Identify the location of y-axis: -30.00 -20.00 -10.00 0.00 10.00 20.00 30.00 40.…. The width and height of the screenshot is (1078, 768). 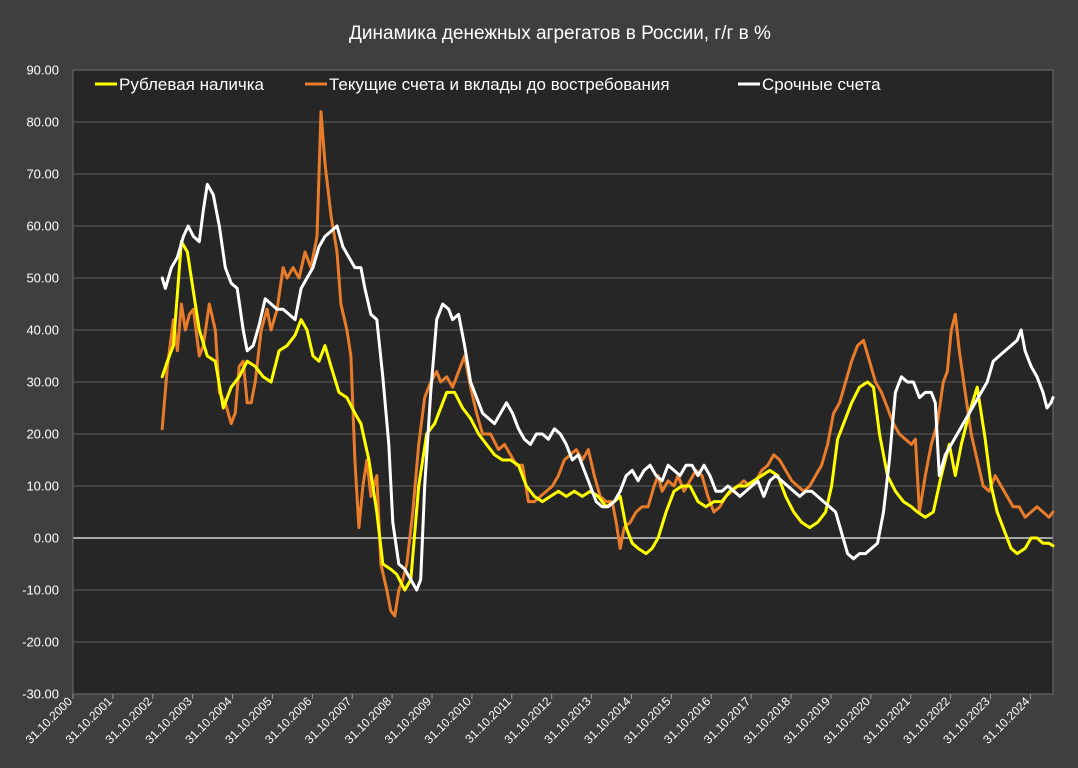
(40, 382).